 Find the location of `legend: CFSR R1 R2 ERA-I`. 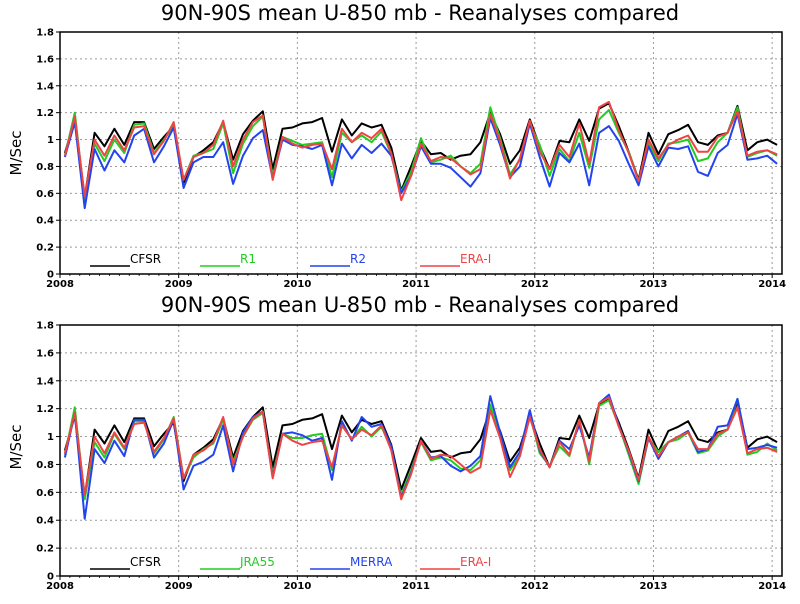

legend: CFSR R1 R2 ERA-I is located at coordinates (290, 259).